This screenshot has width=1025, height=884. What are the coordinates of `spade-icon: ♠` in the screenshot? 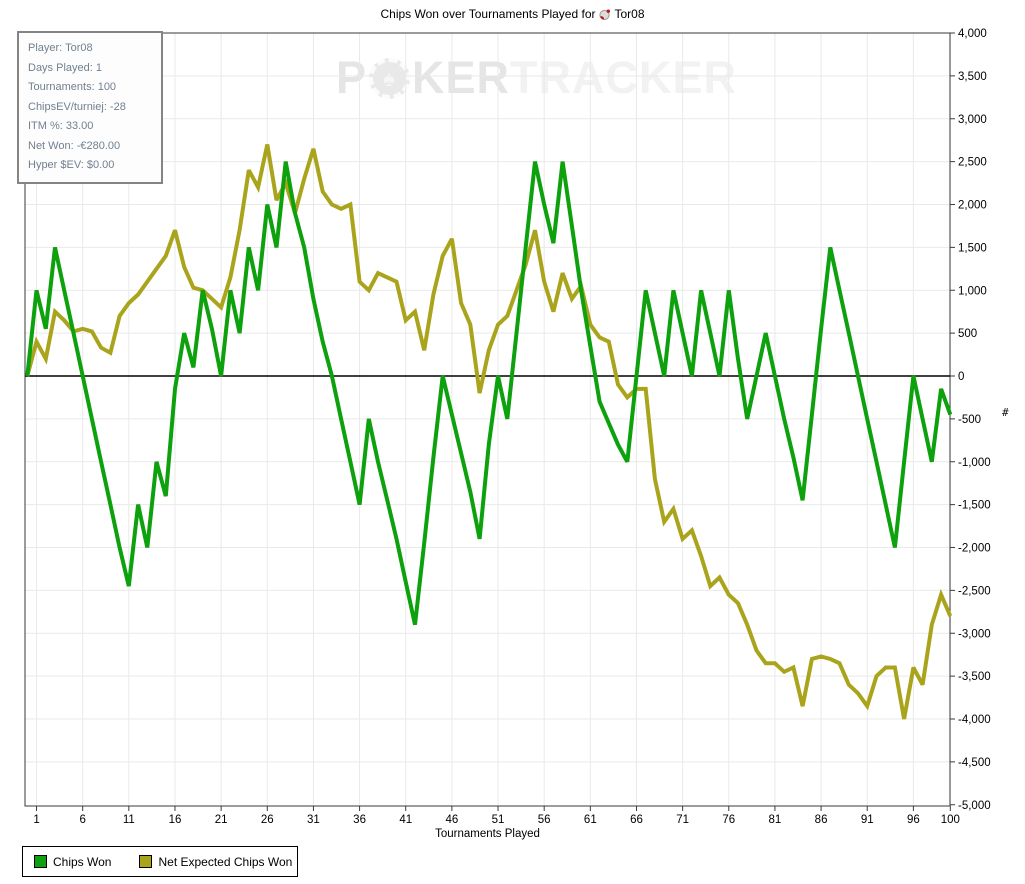 It's located at (389, 77).